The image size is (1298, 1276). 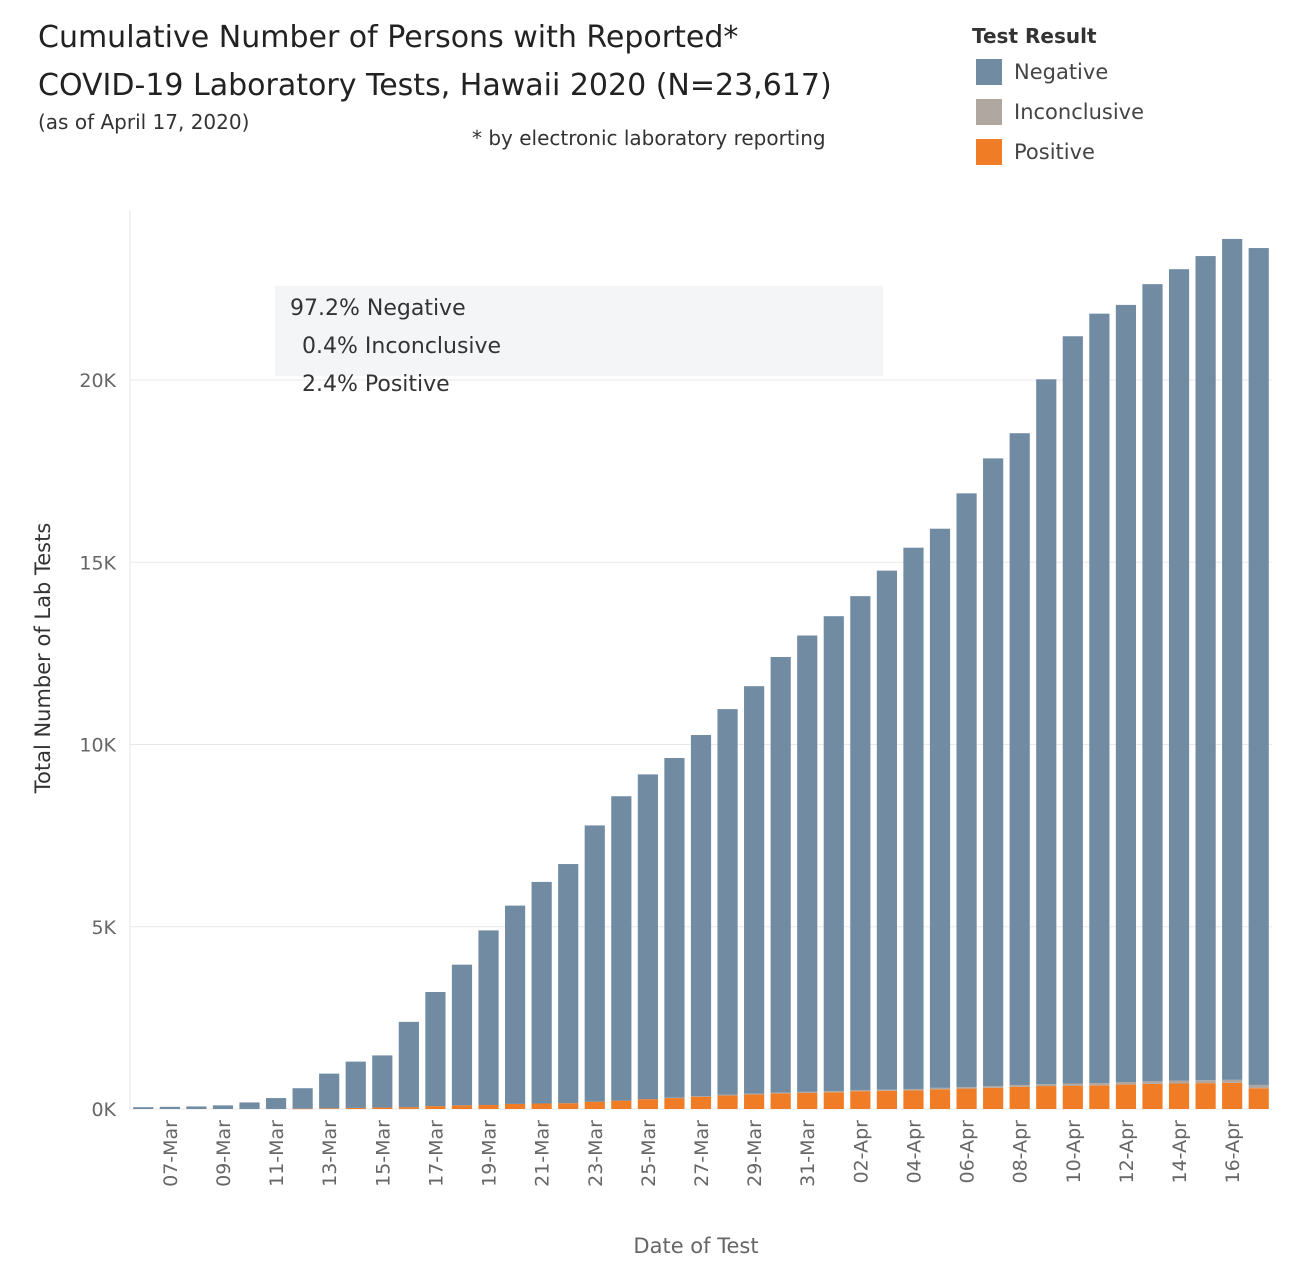 I want to click on legend-item-inconclusive: Inconclusive, so click(x=1058, y=112).